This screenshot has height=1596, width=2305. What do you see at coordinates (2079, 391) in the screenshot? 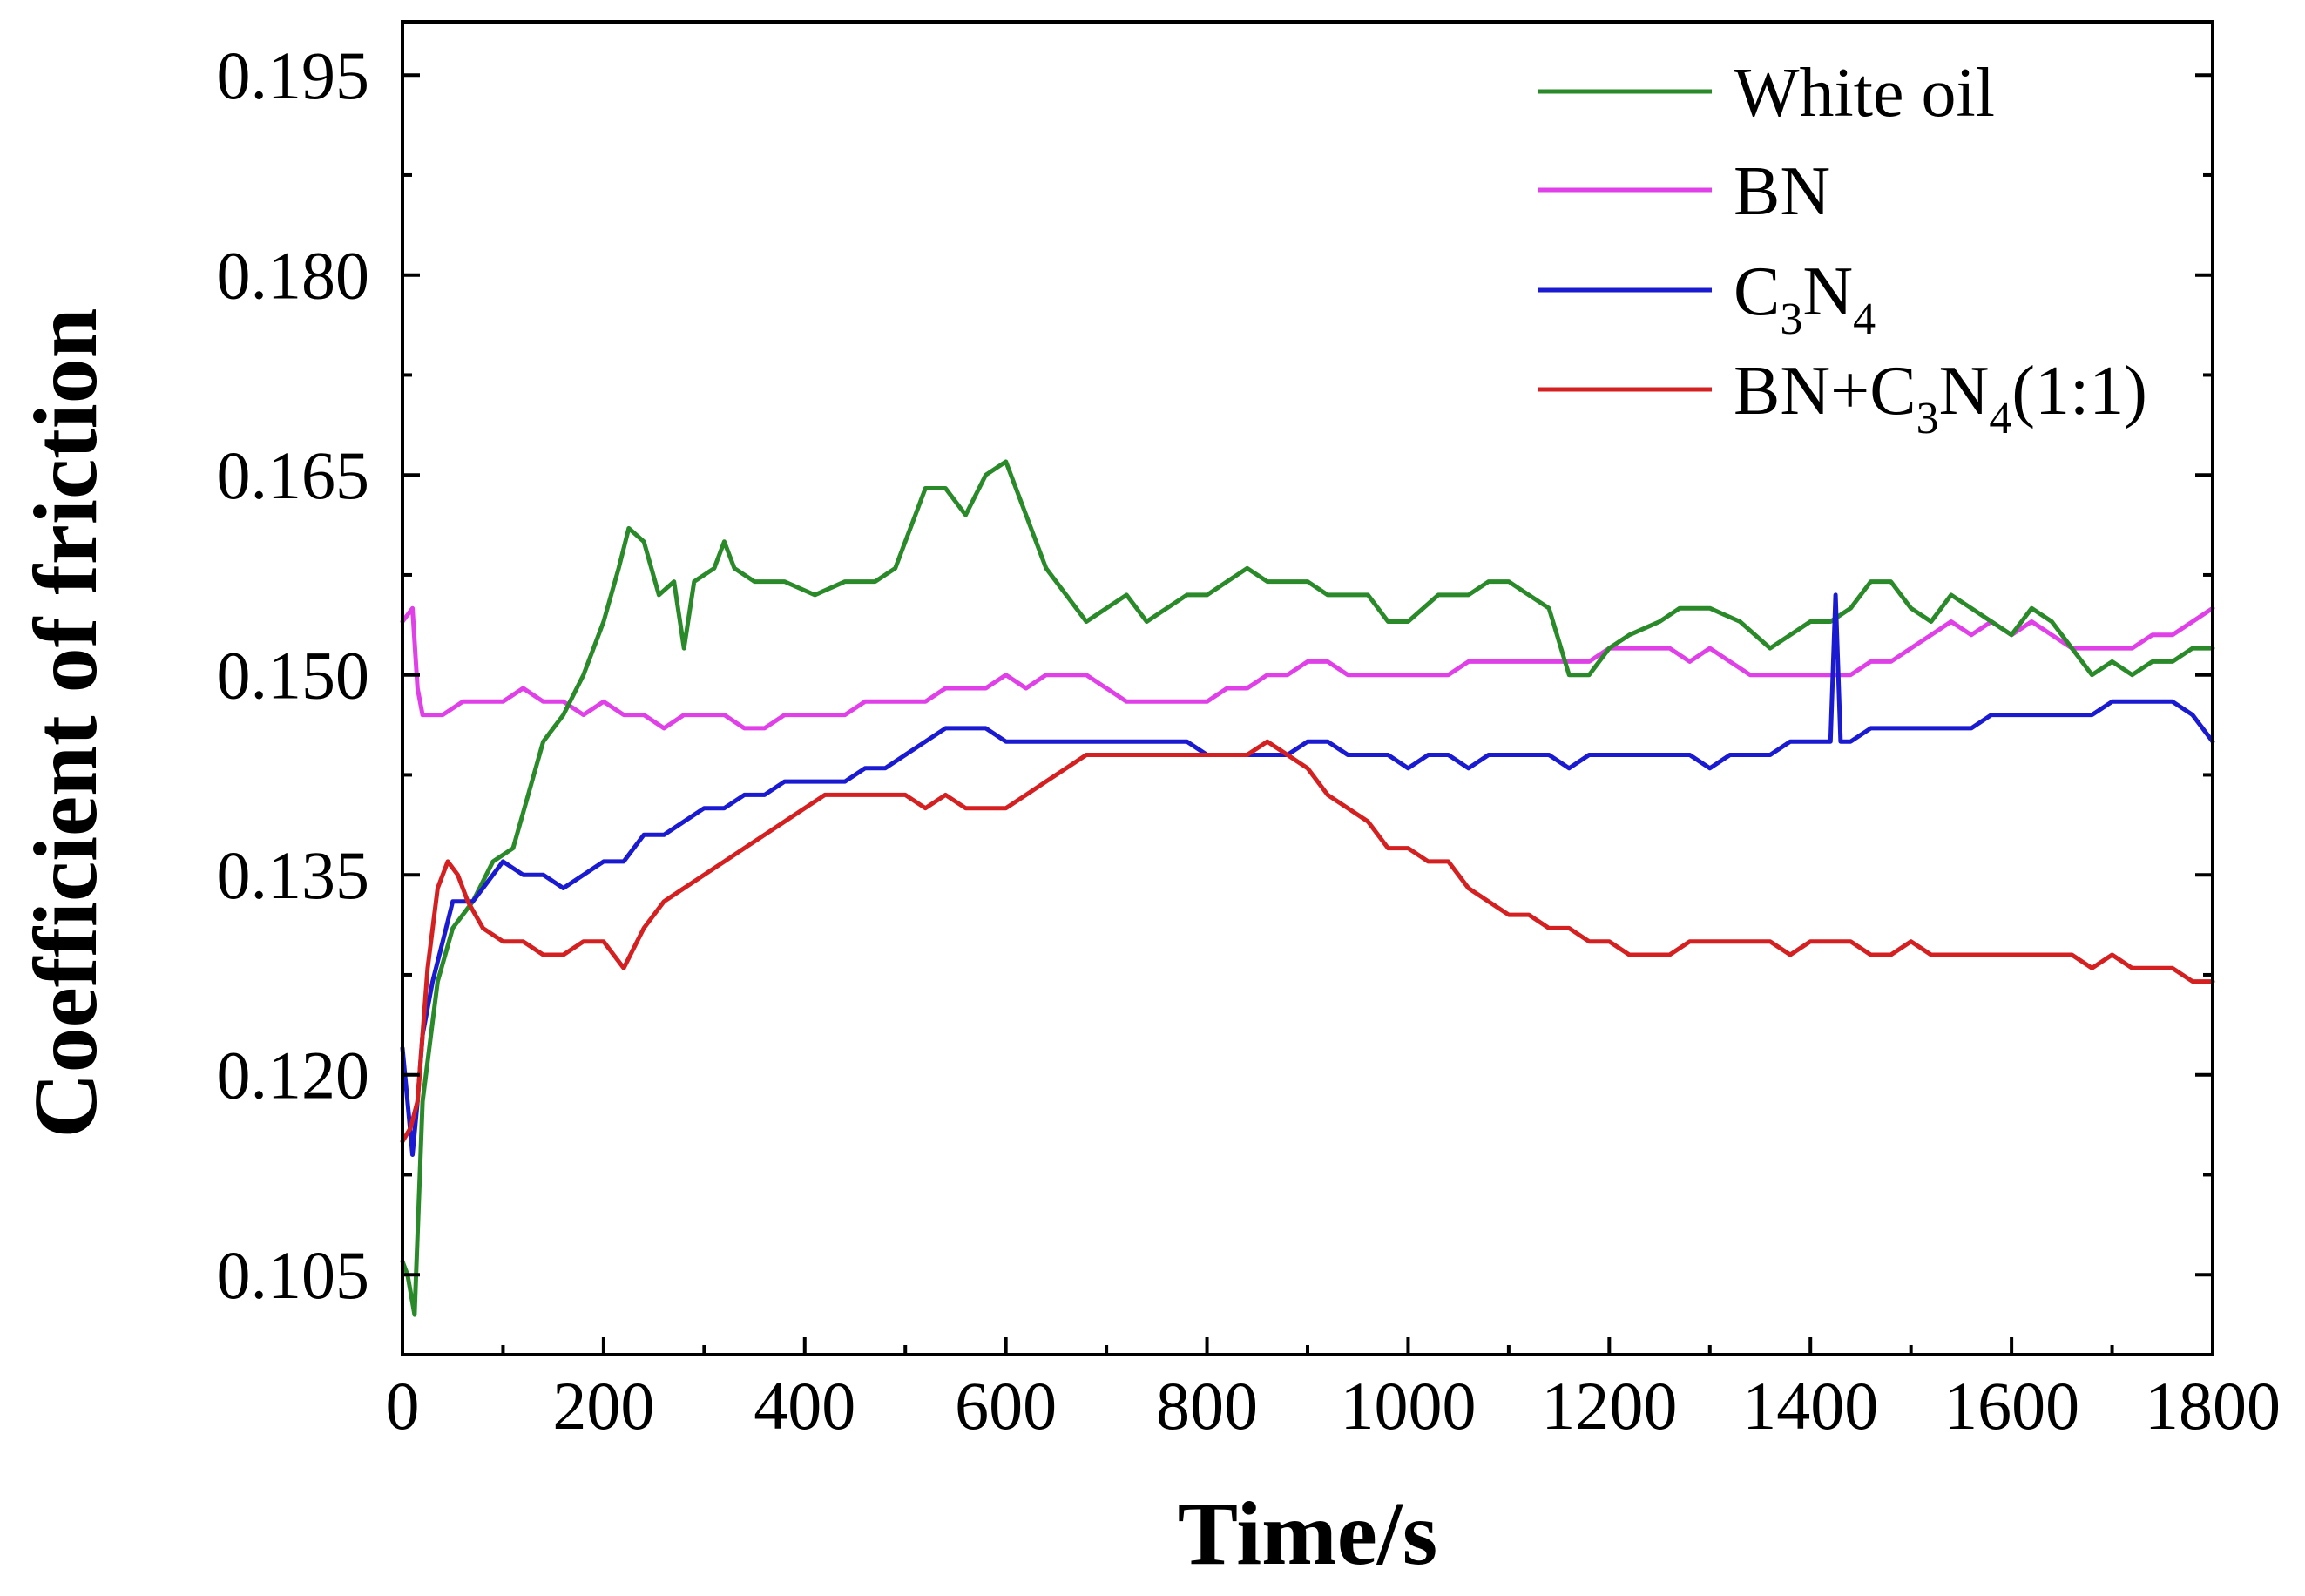
I see `legend-label-bn-c3n4-tail: (1:1)` at bounding box center [2079, 391].